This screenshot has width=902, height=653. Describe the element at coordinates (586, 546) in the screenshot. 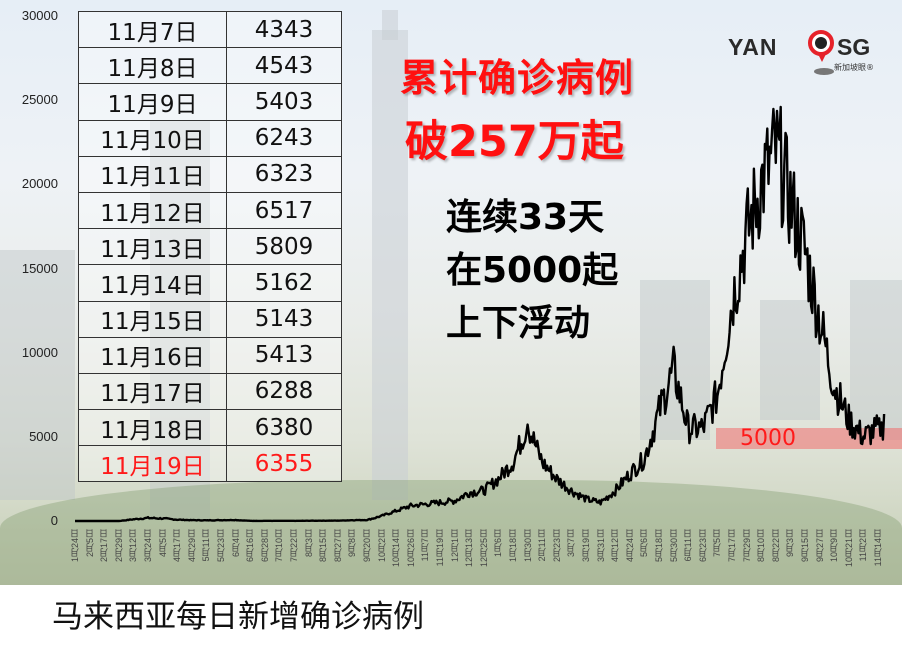

I see `x-tick-label: 3月19日` at that location.